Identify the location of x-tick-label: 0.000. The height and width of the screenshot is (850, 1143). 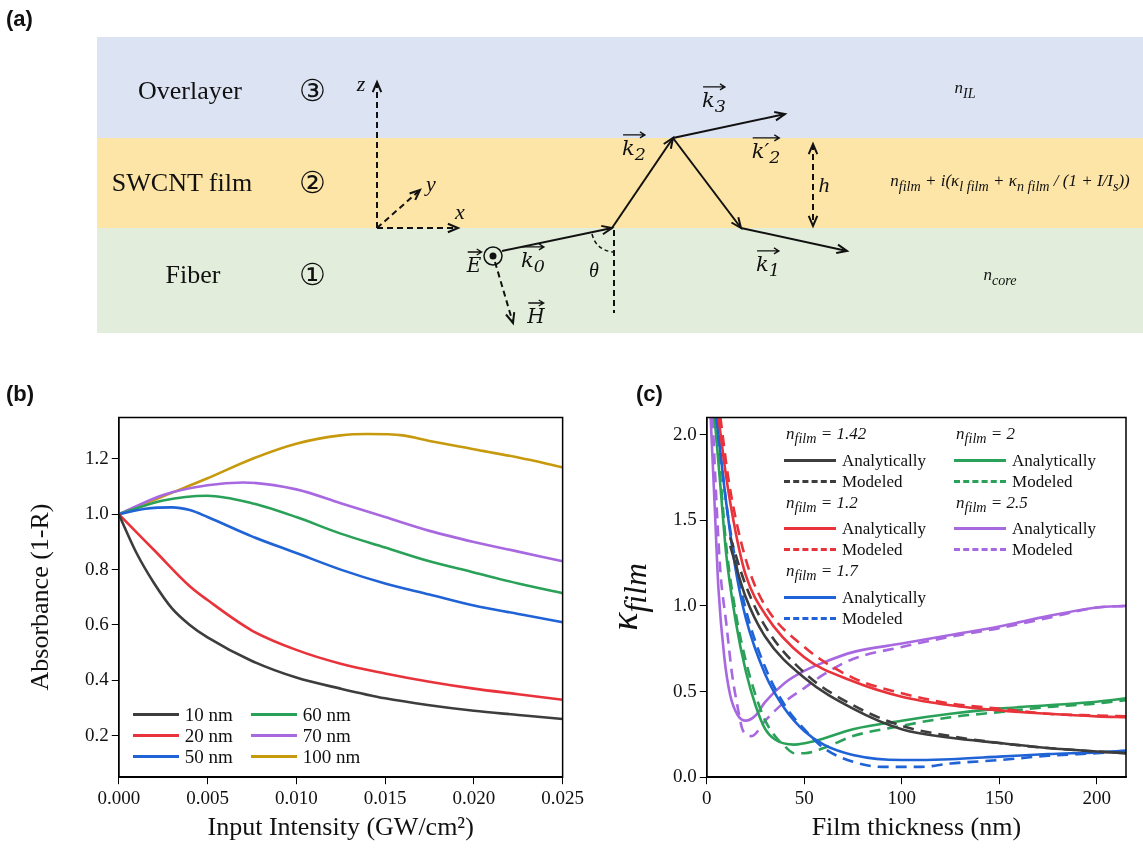
(119, 797).